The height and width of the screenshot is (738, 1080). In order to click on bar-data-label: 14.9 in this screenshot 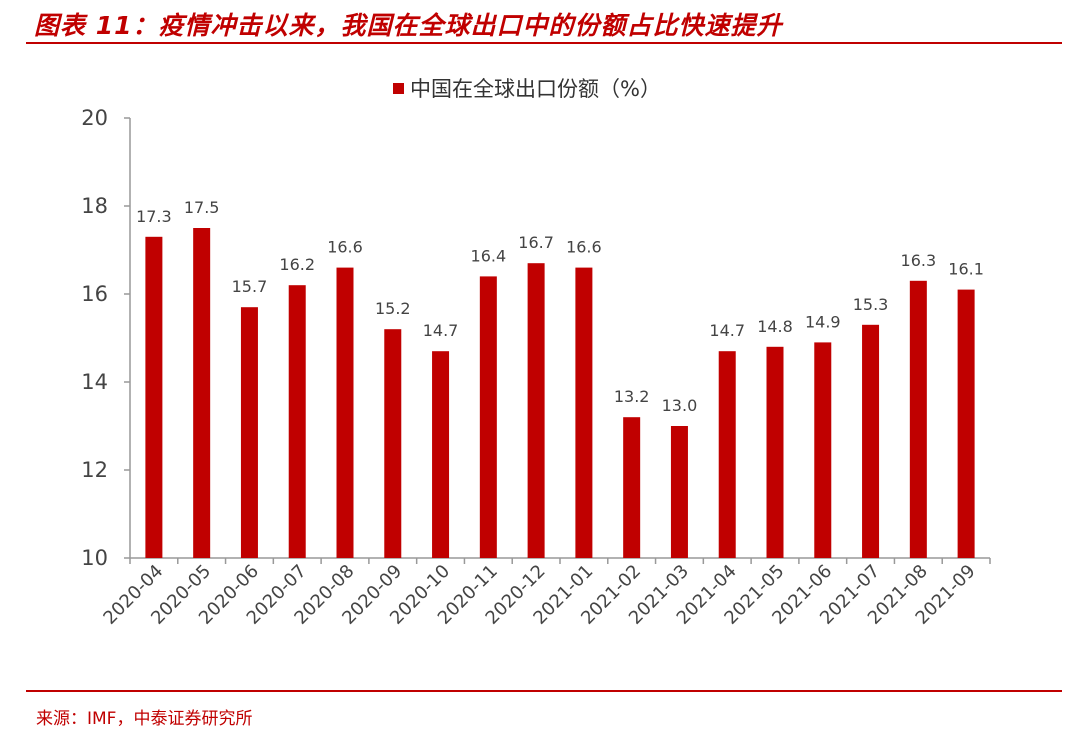, I will do `click(823, 321)`.